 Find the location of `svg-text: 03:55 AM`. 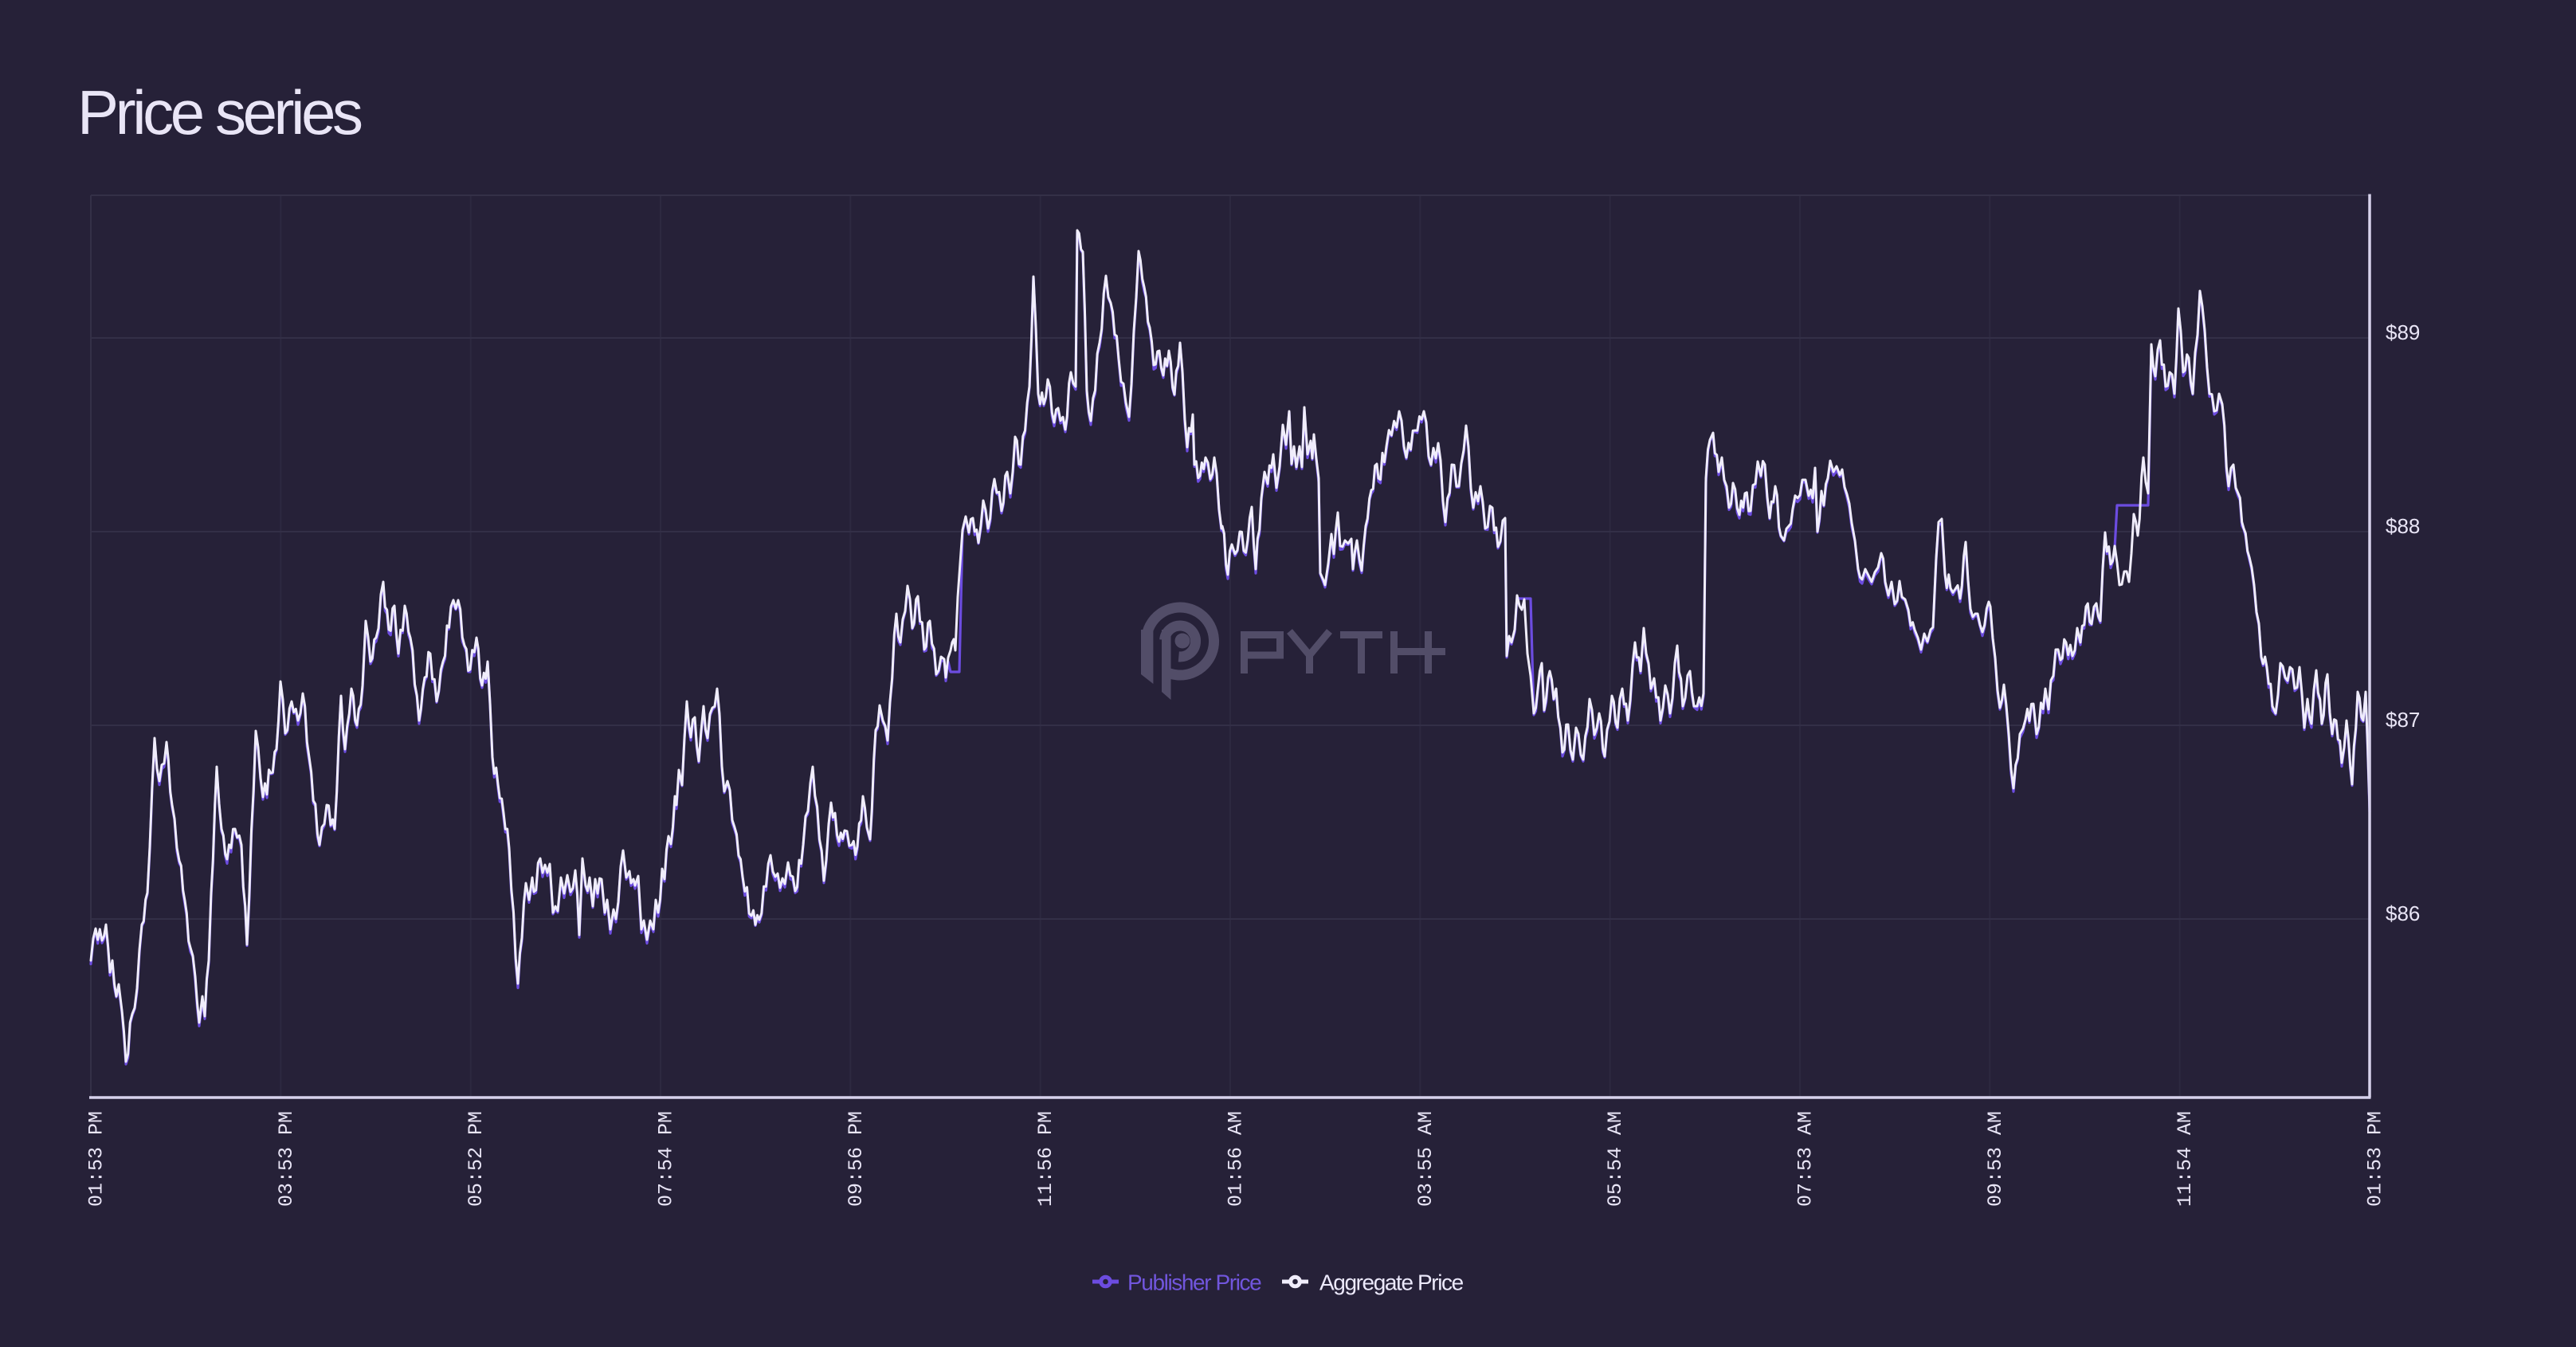

svg-text: 03:55 AM is located at coordinates (1425, 1159).